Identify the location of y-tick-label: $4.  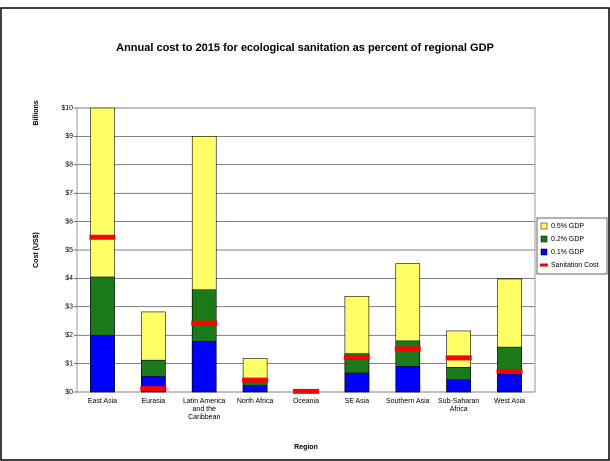
(69, 278).